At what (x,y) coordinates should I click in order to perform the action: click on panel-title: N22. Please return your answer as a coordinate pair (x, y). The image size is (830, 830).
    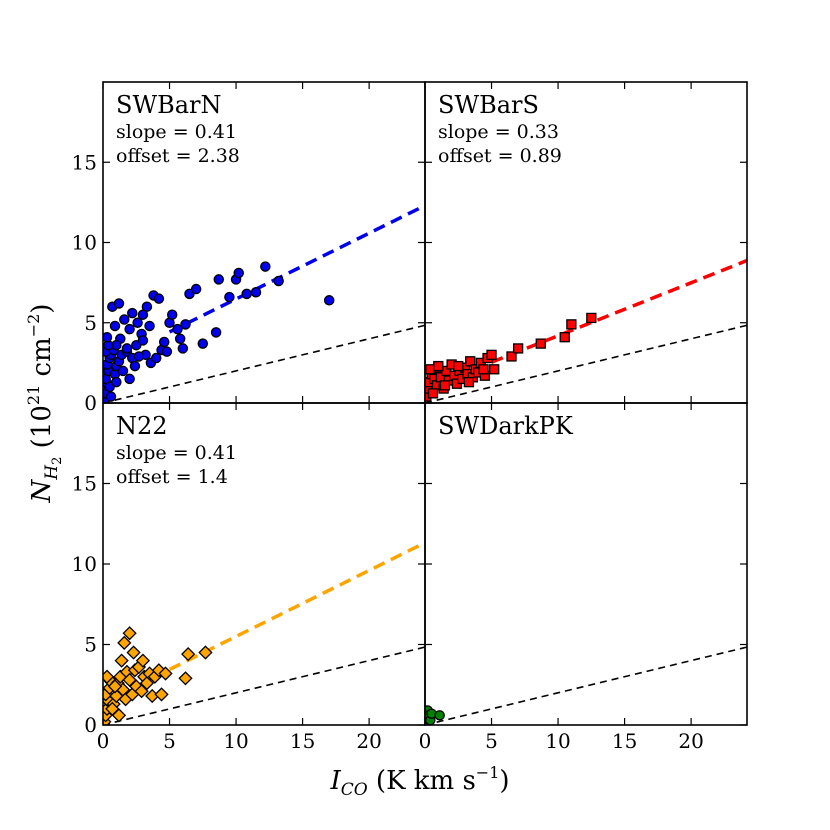
    Looking at the image, I should click on (142, 426).